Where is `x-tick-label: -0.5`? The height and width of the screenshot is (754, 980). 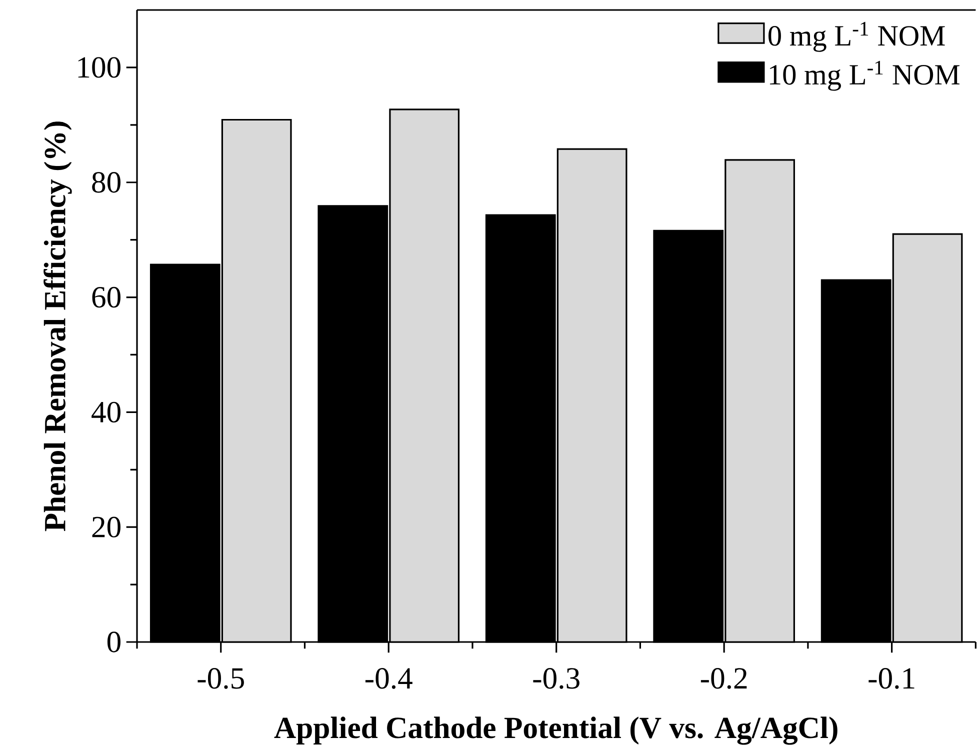 x-tick-label: -0.5 is located at coordinates (221, 678).